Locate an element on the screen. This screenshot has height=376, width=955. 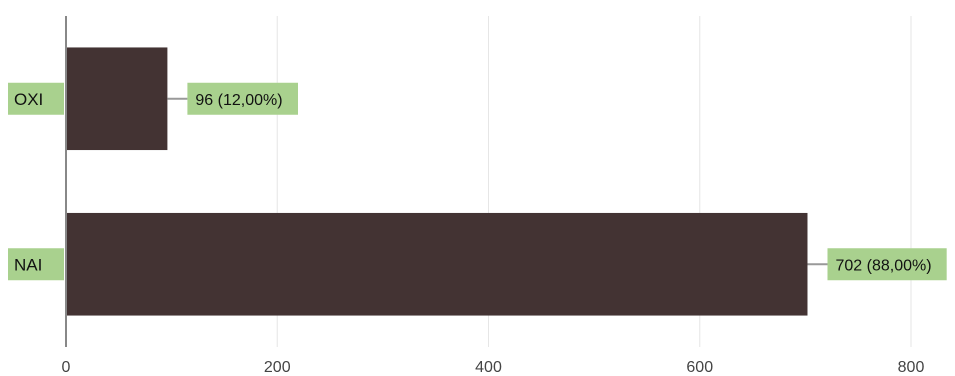
x-tick-label: 800 is located at coordinates (911, 367).